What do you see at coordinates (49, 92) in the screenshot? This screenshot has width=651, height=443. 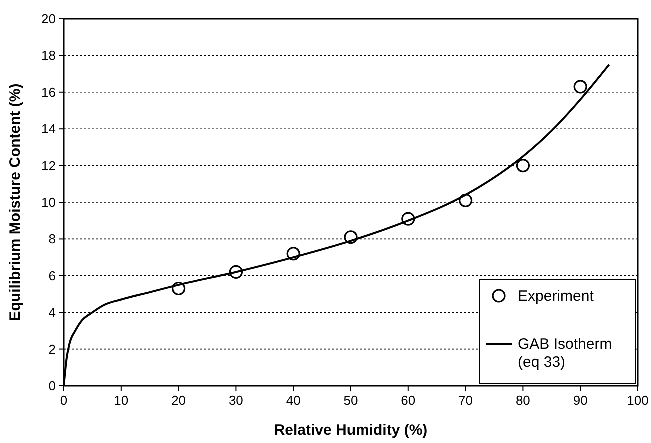 I see `y-tick-label: 16` at bounding box center [49, 92].